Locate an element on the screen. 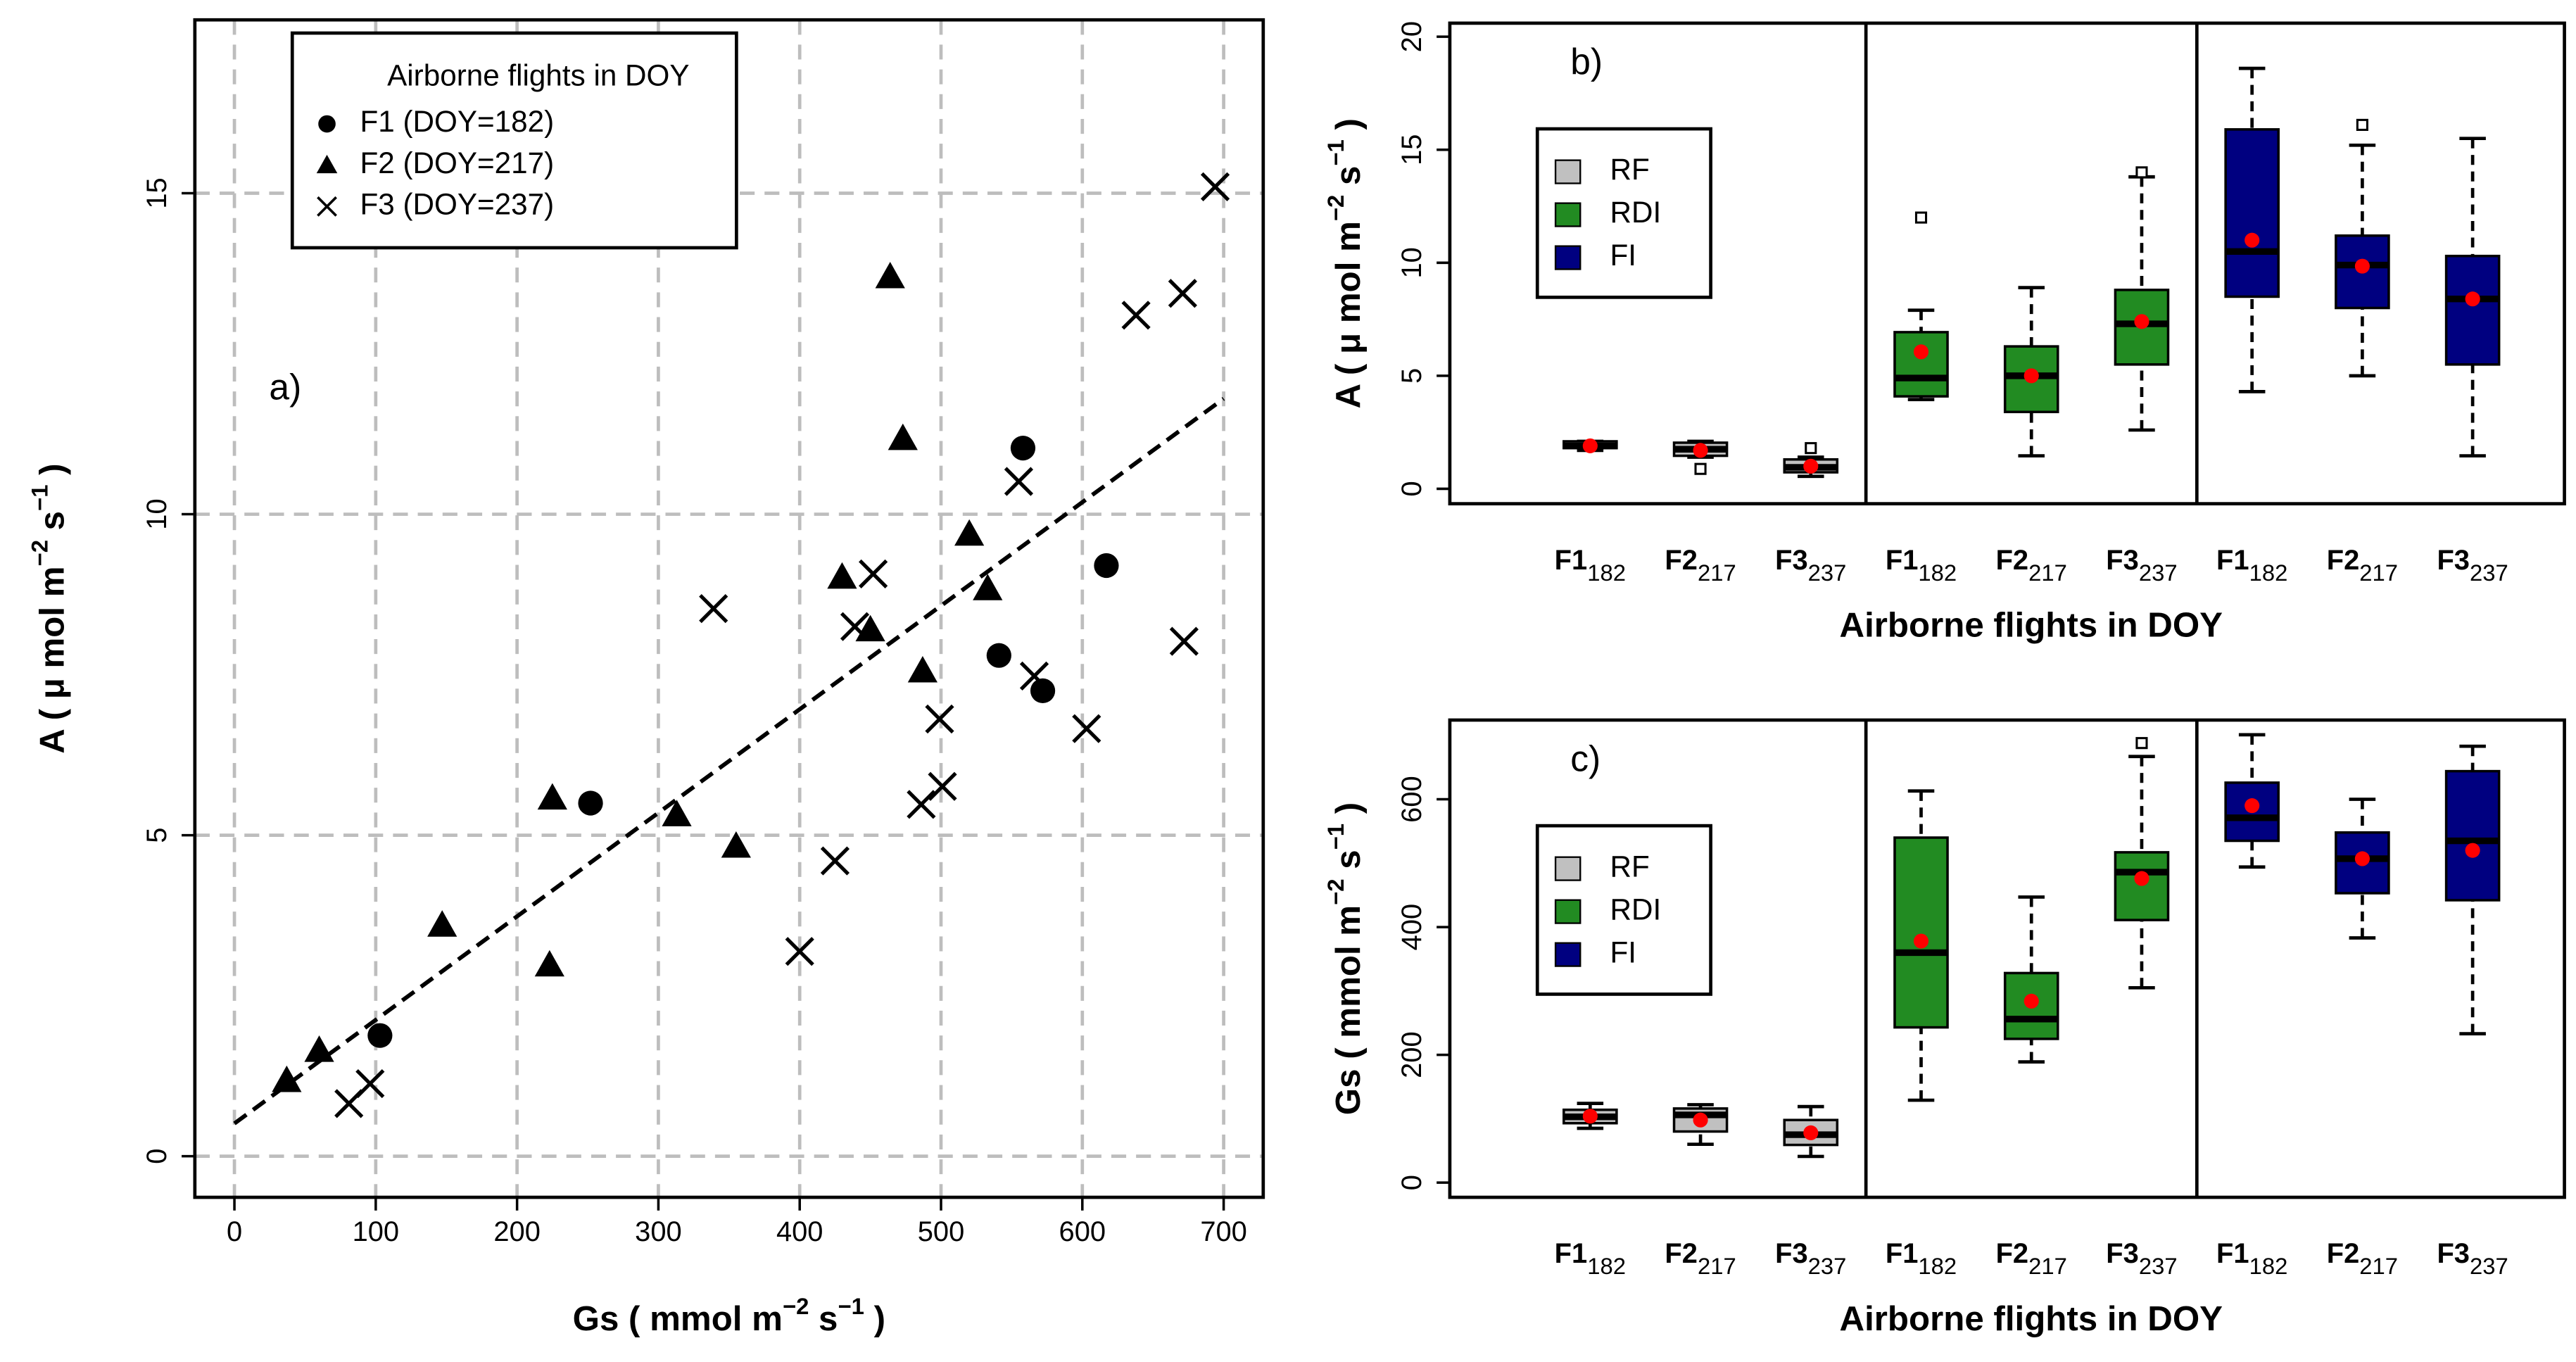 The height and width of the screenshot is (1362, 2576). label-part: ) is located at coordinates (1348, 813).